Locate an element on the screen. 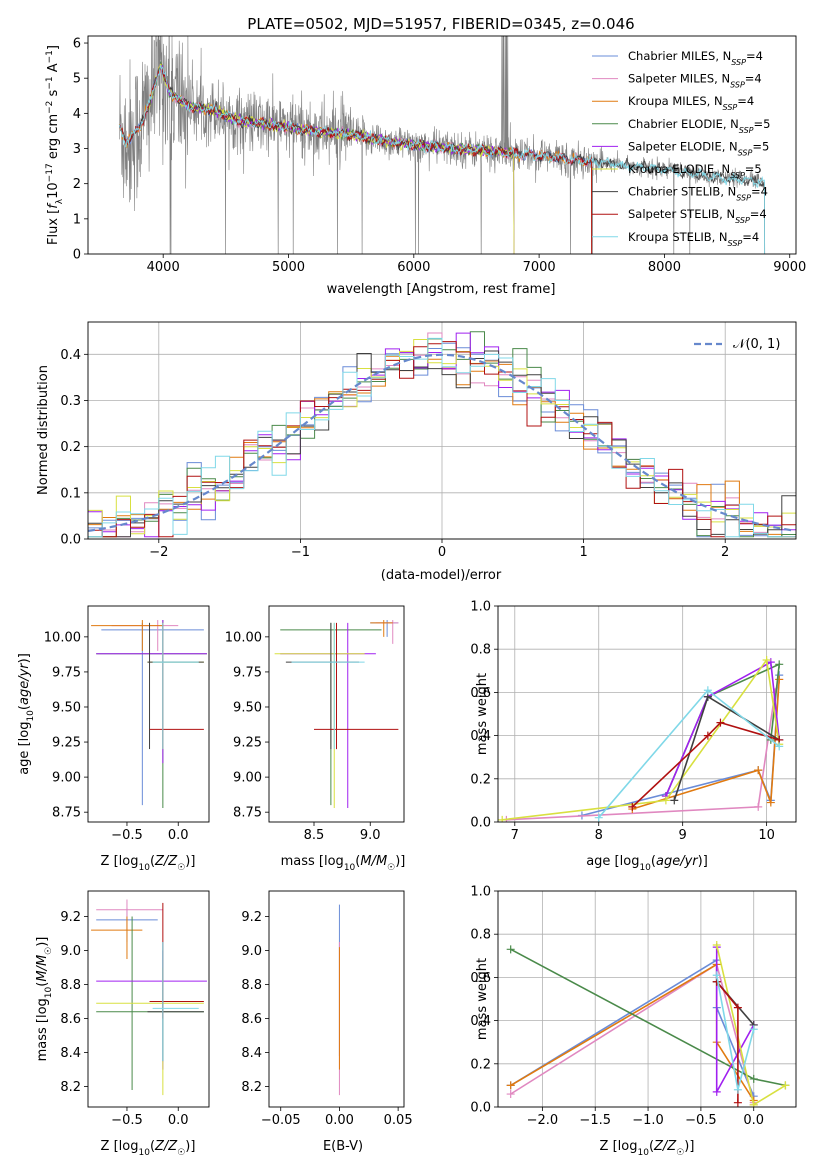  weight-age-y-axis-label: mass weight is located at coordinates (482, 714).